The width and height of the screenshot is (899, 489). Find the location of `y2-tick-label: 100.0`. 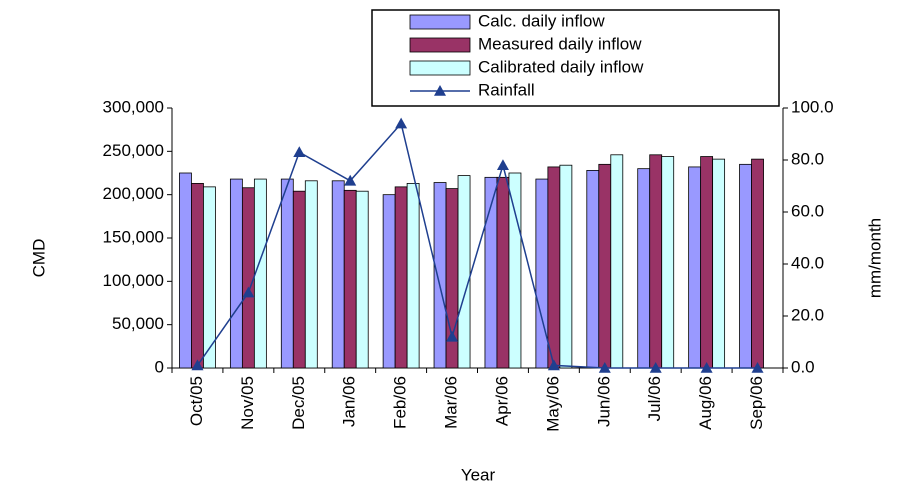

y2-tick-label: 100.0 is located at coordinates (812, 106).